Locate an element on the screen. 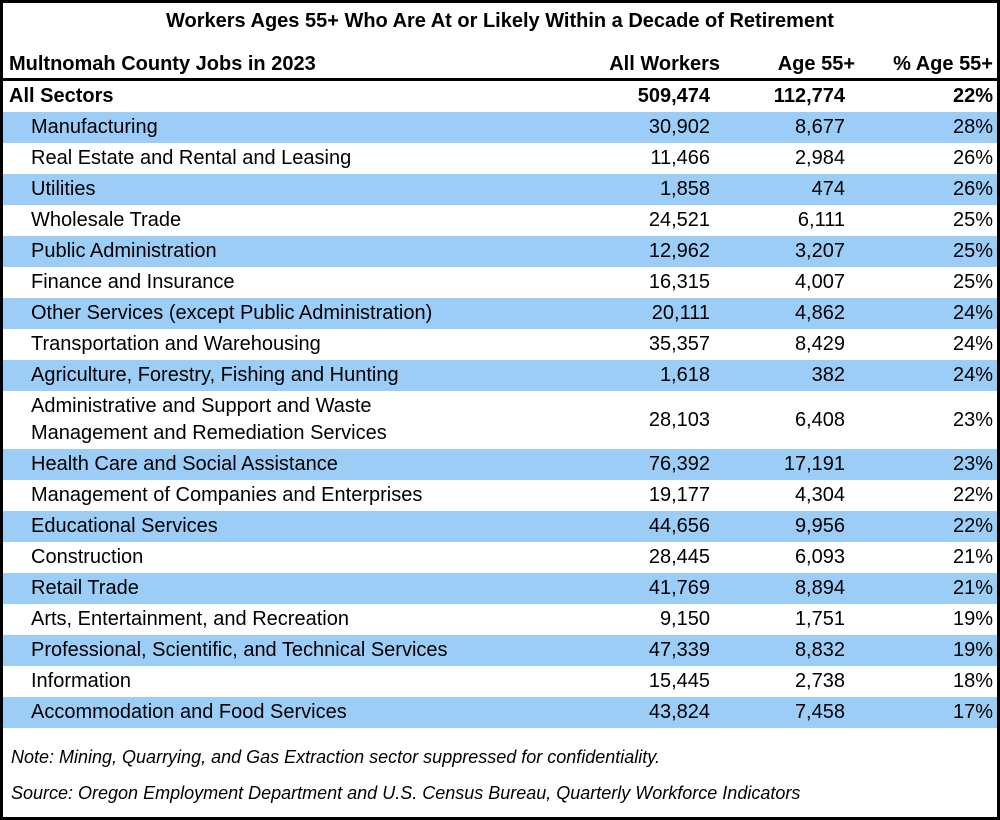  sector-name: Finance and Insurance is located at coordinates (133, 282).